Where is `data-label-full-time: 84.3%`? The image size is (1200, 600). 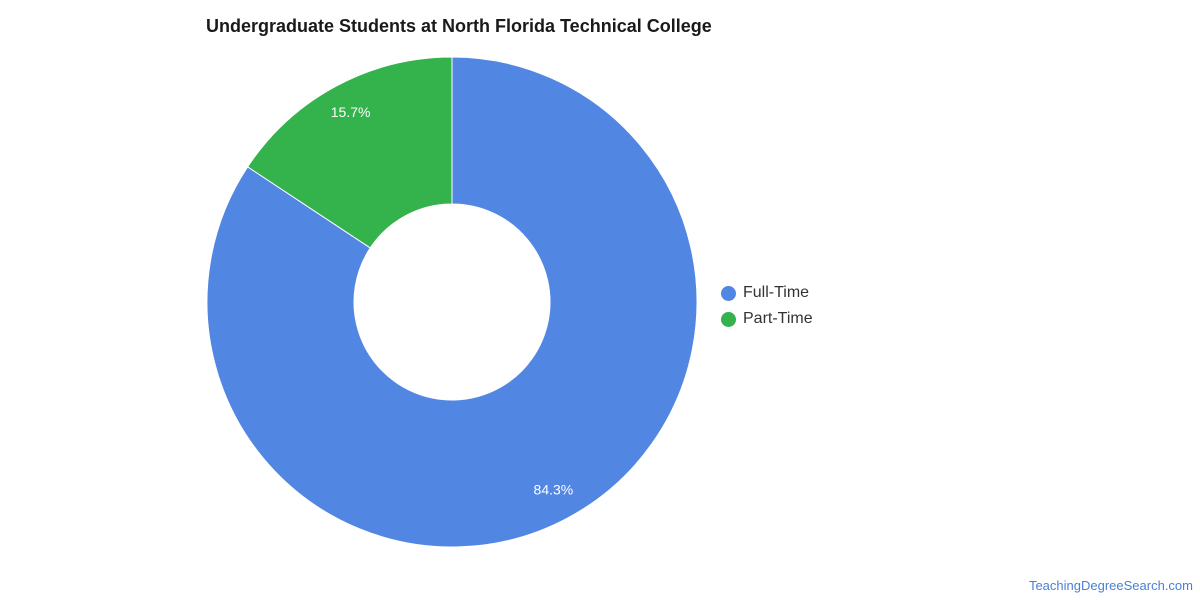
data-label-full-time: 84.3% is located at coordinates (554, 489).